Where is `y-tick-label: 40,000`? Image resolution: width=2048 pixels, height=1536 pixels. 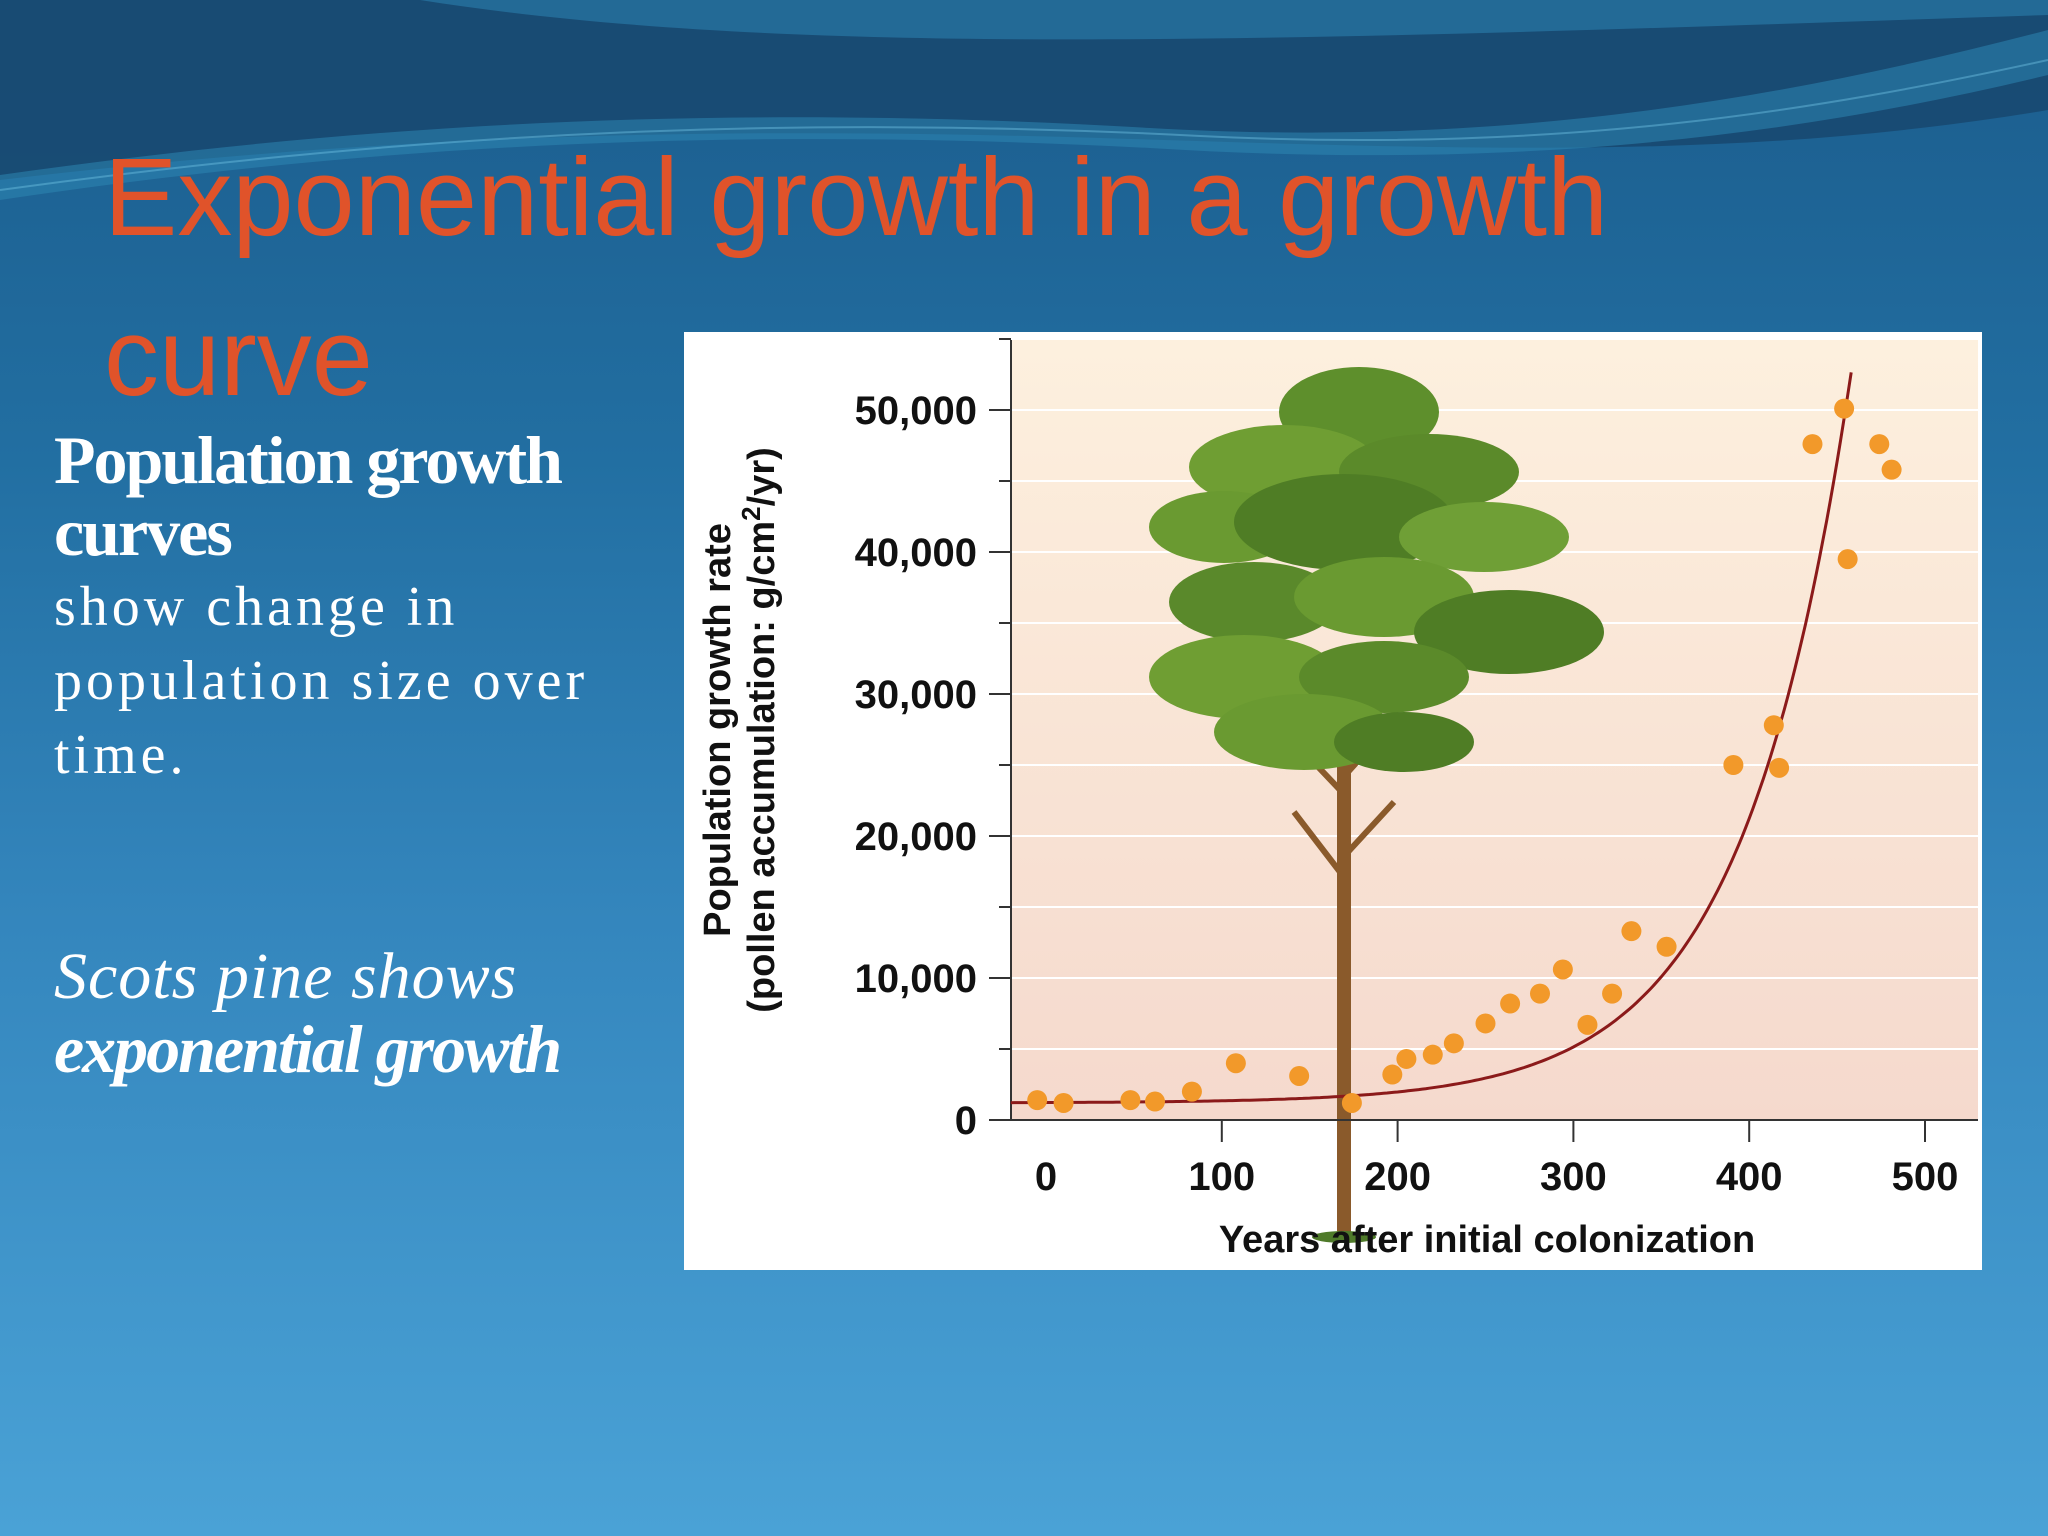 y-tick-label: 40,000 is located at coordinates (916, 553).